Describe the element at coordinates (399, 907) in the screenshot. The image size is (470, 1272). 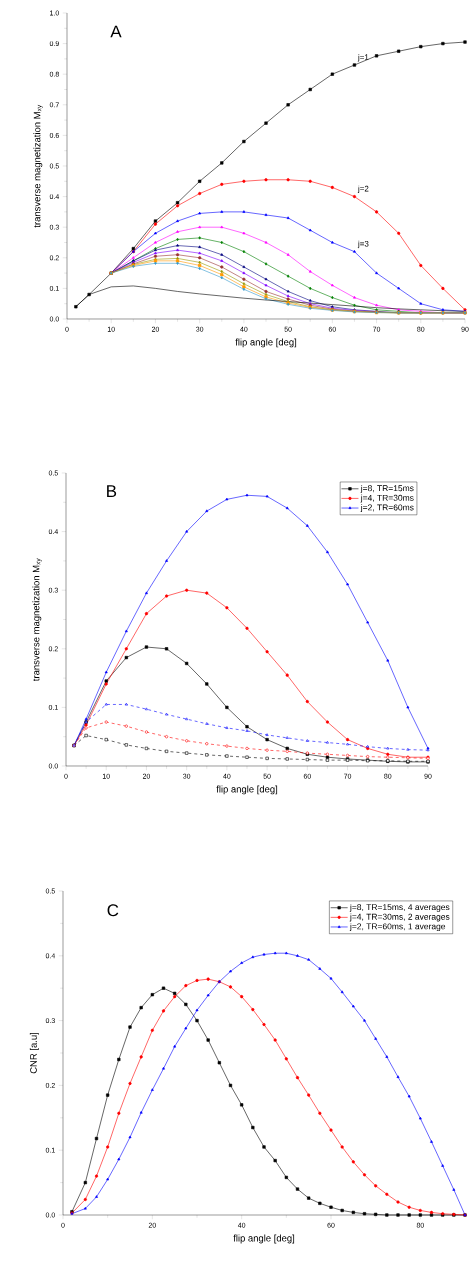
I see `legend-label: j=8, TR=15ms, 4 averages` at that location.